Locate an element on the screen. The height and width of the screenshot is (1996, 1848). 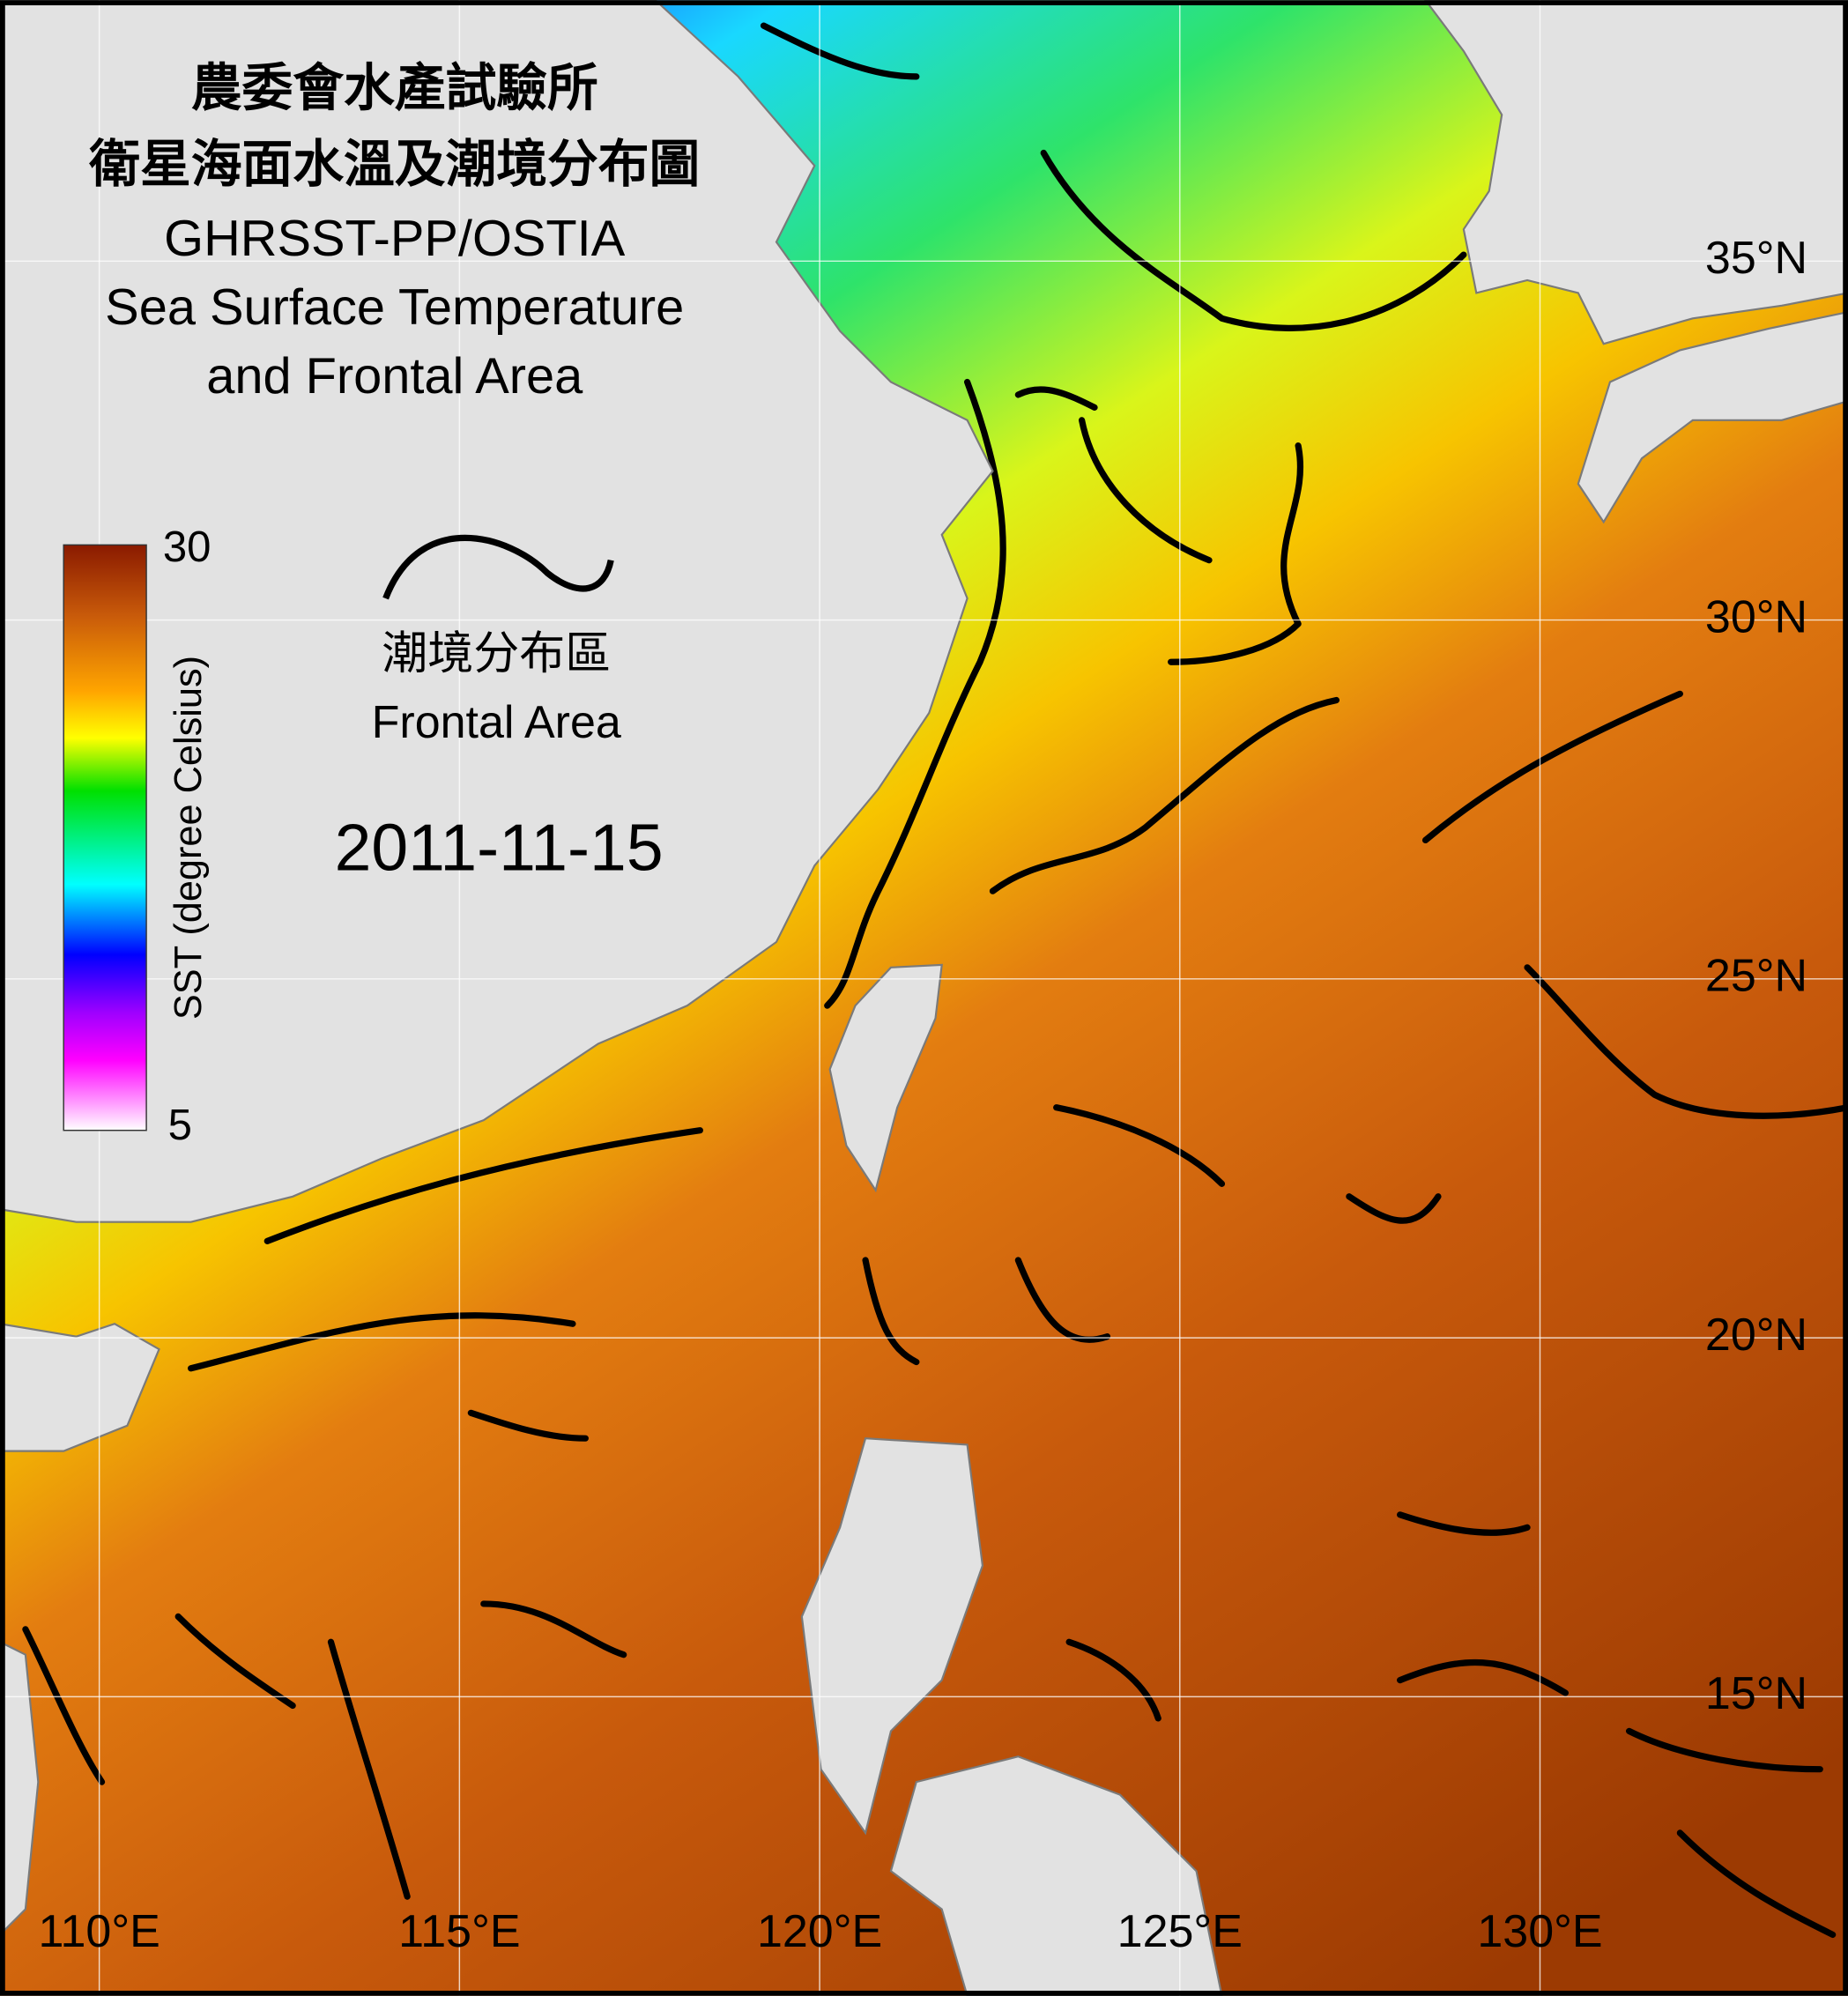
title-line: 農委會水產試驗所 is located at coordinates (395, 88).